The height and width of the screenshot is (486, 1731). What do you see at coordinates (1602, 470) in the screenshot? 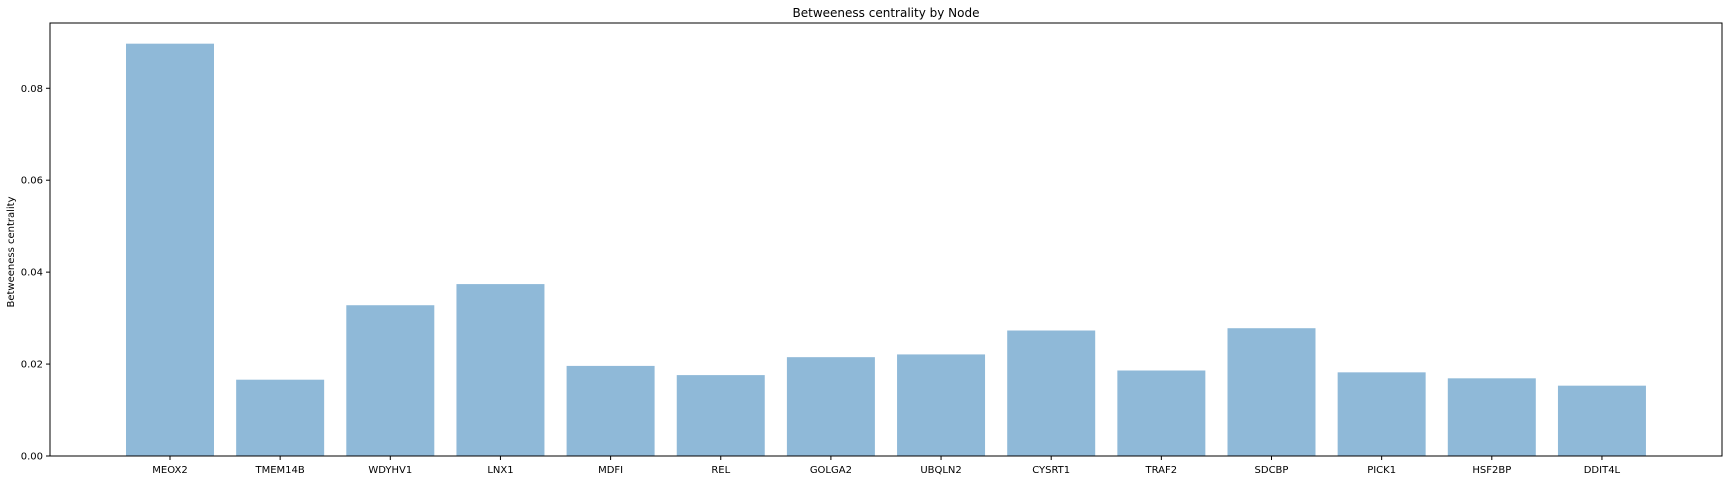
I see `x-tick-label: DDIT4L` at bounding box center [1602, 470].